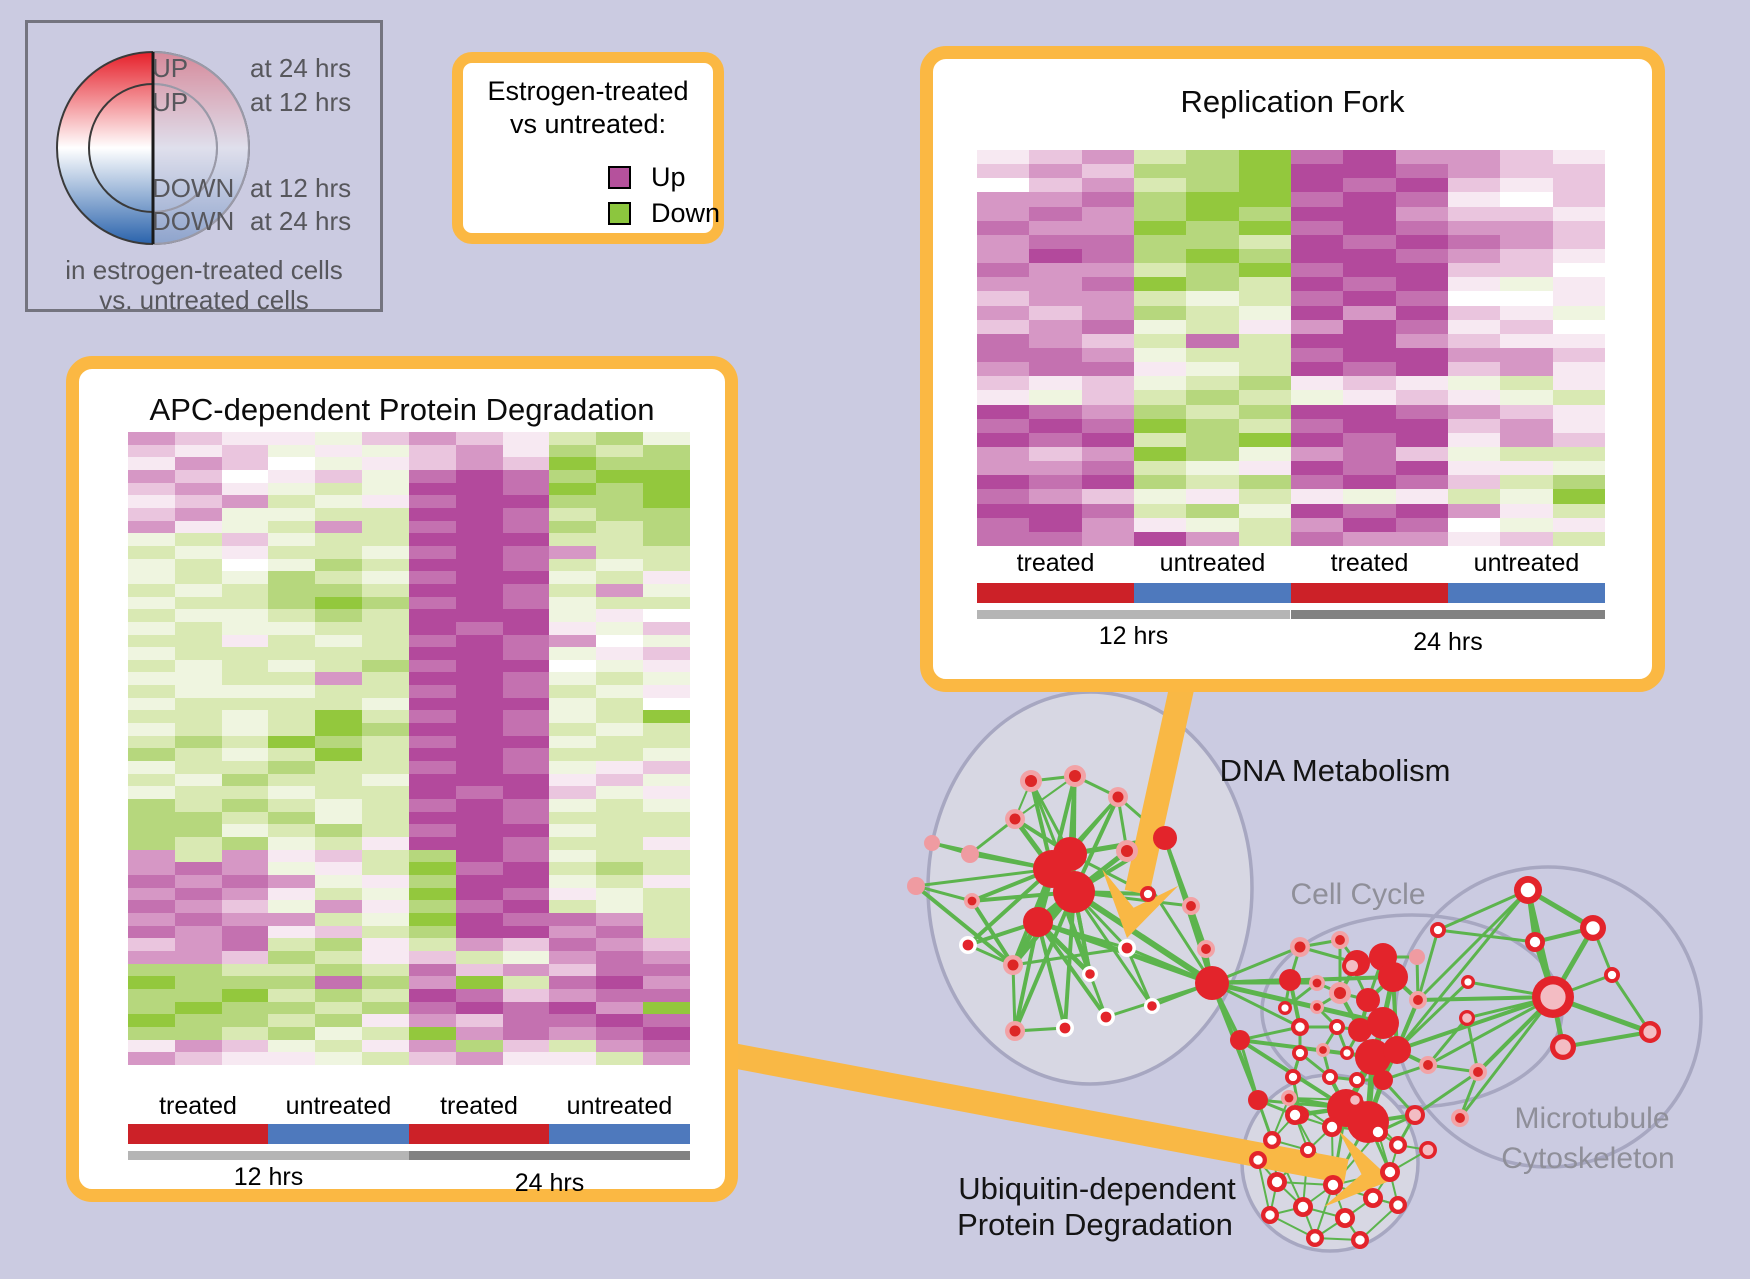 This screenshot has height=1279, width=1750. What do you see at coordinates (198, 1106) in the screenshot?
I see `apc-group-label-treated-12: treated` at bounding box center [198, 1106].